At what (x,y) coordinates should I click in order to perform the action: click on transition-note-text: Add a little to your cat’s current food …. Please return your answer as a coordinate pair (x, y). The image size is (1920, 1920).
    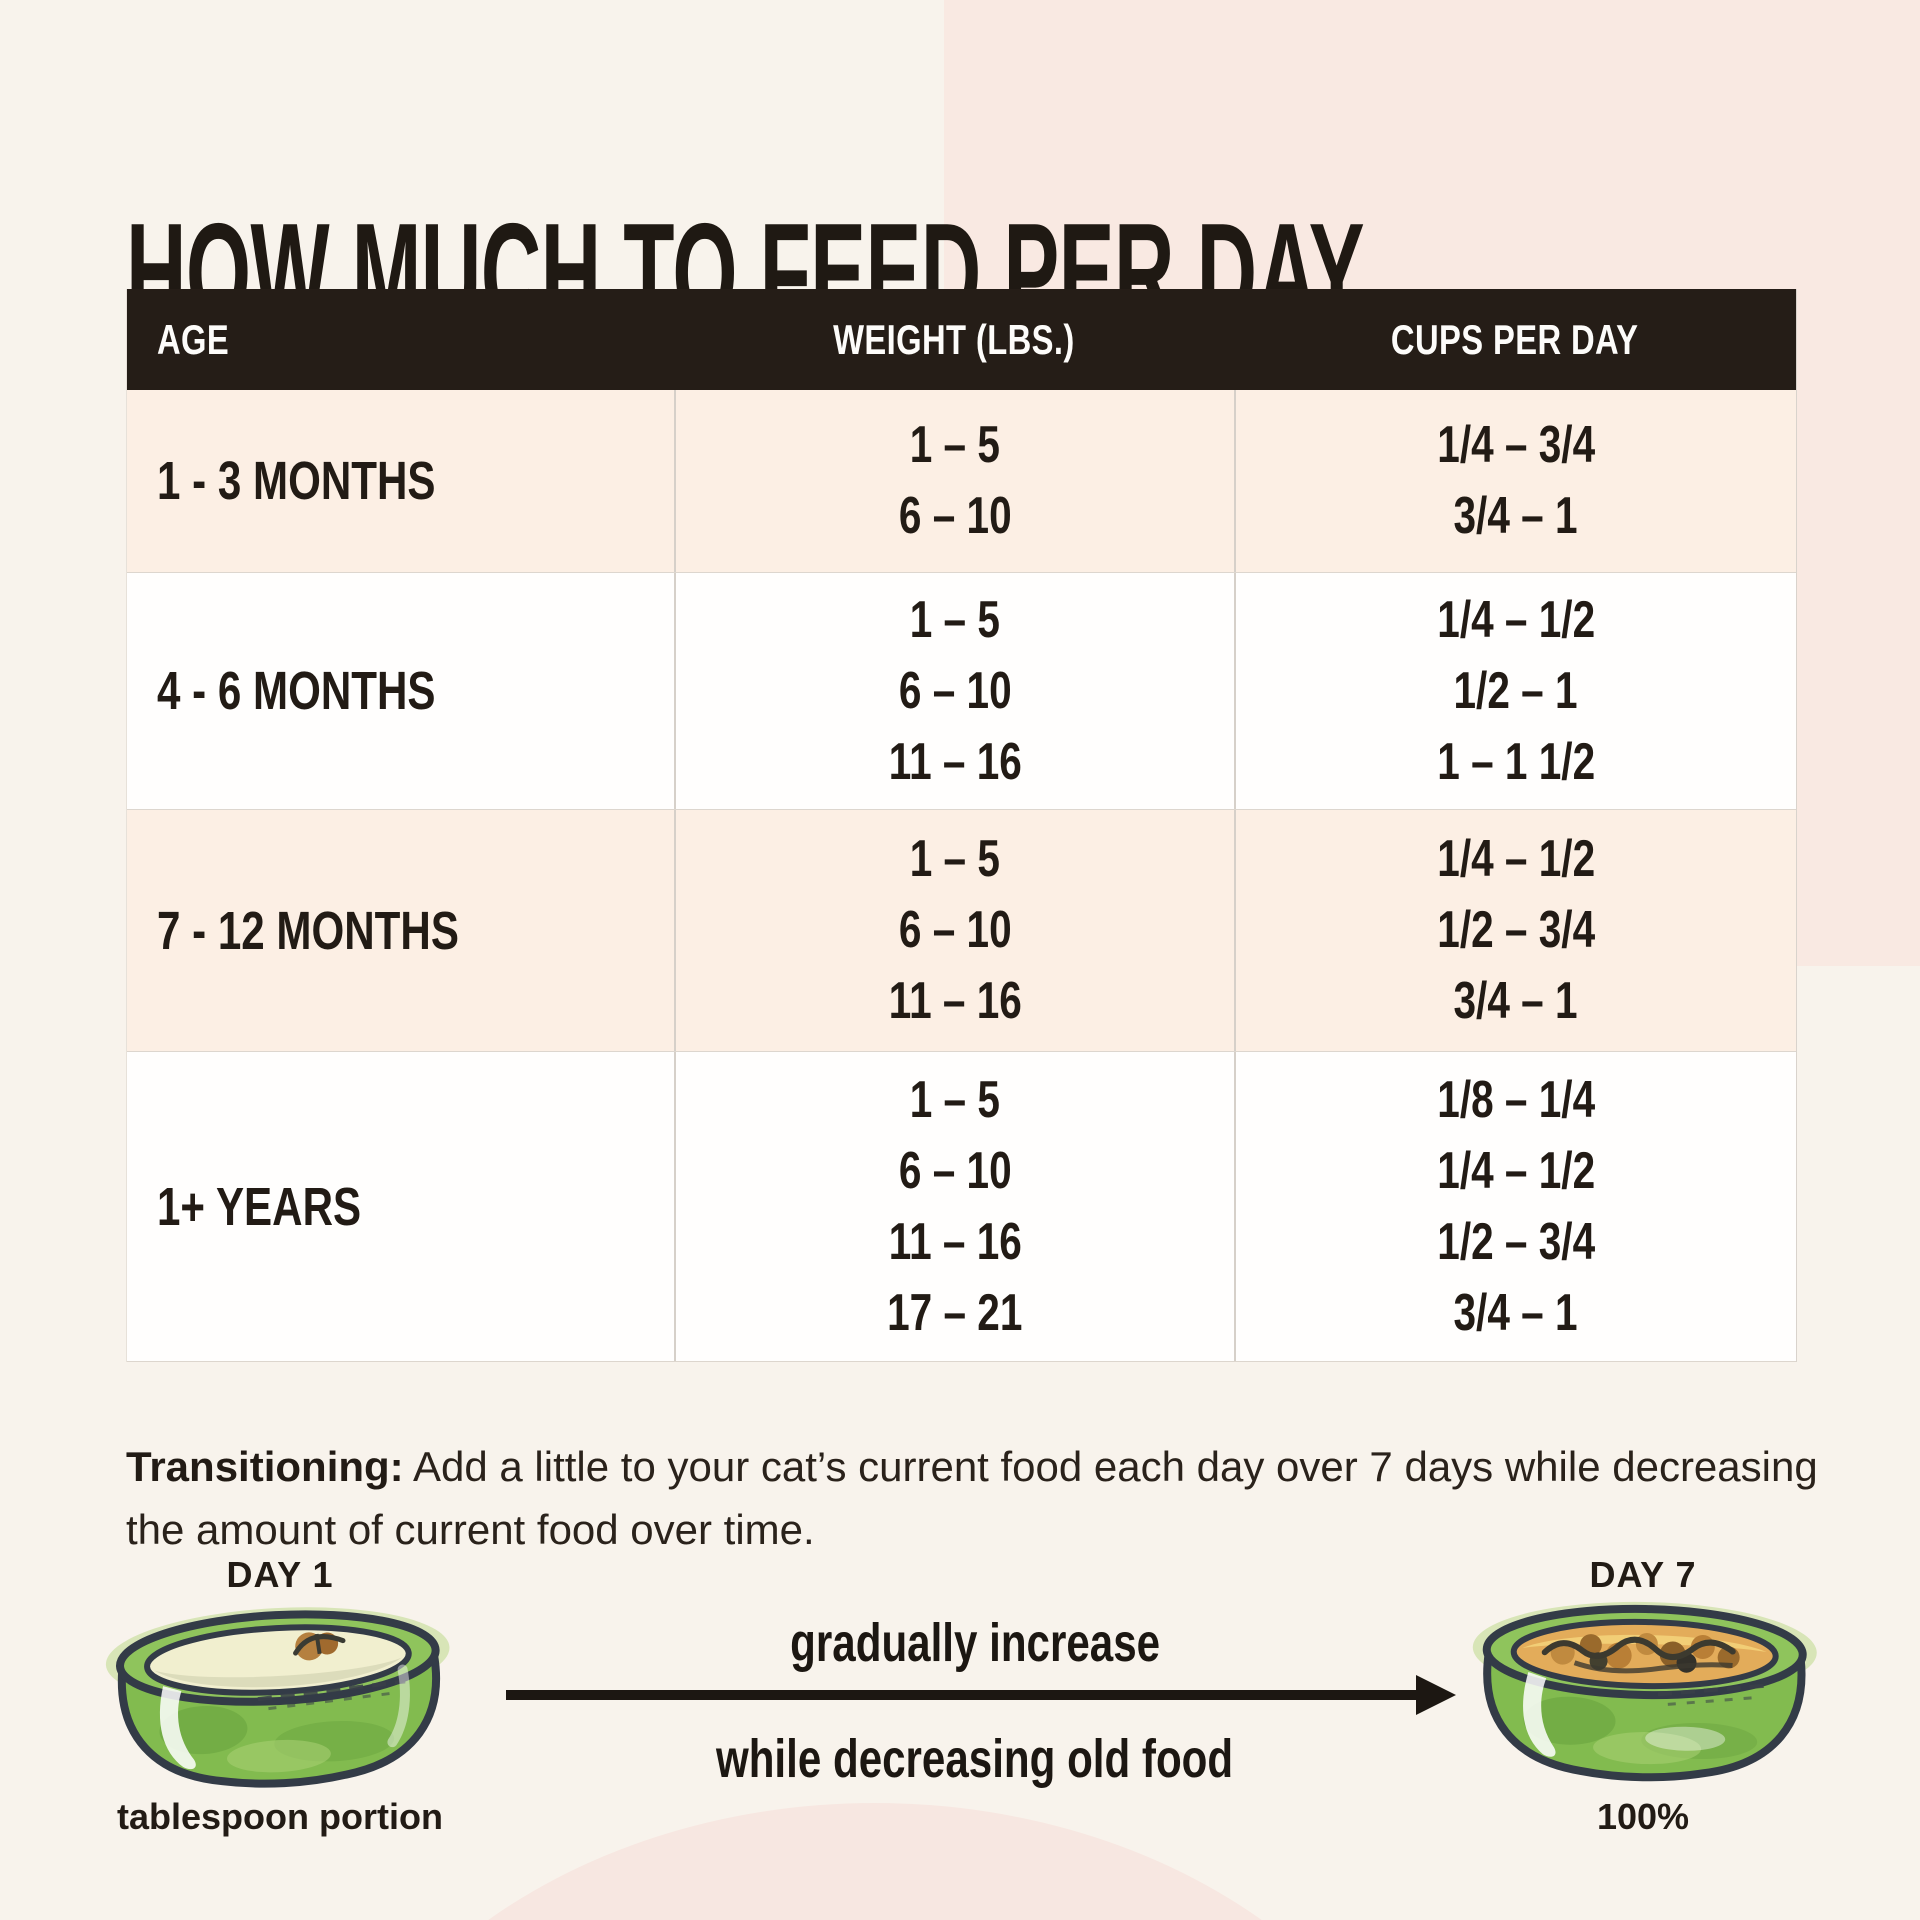
    Looking at the image, I should click on (972, 1498).